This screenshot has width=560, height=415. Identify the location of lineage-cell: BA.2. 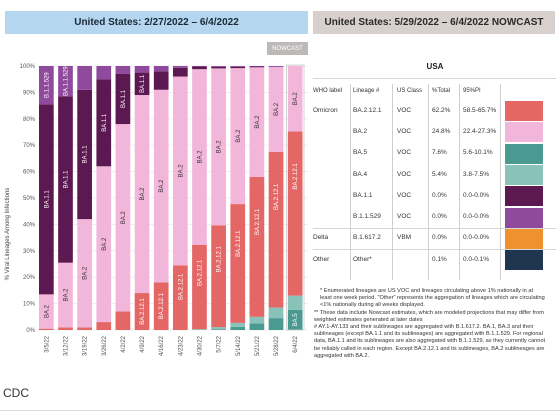
(360, 131).